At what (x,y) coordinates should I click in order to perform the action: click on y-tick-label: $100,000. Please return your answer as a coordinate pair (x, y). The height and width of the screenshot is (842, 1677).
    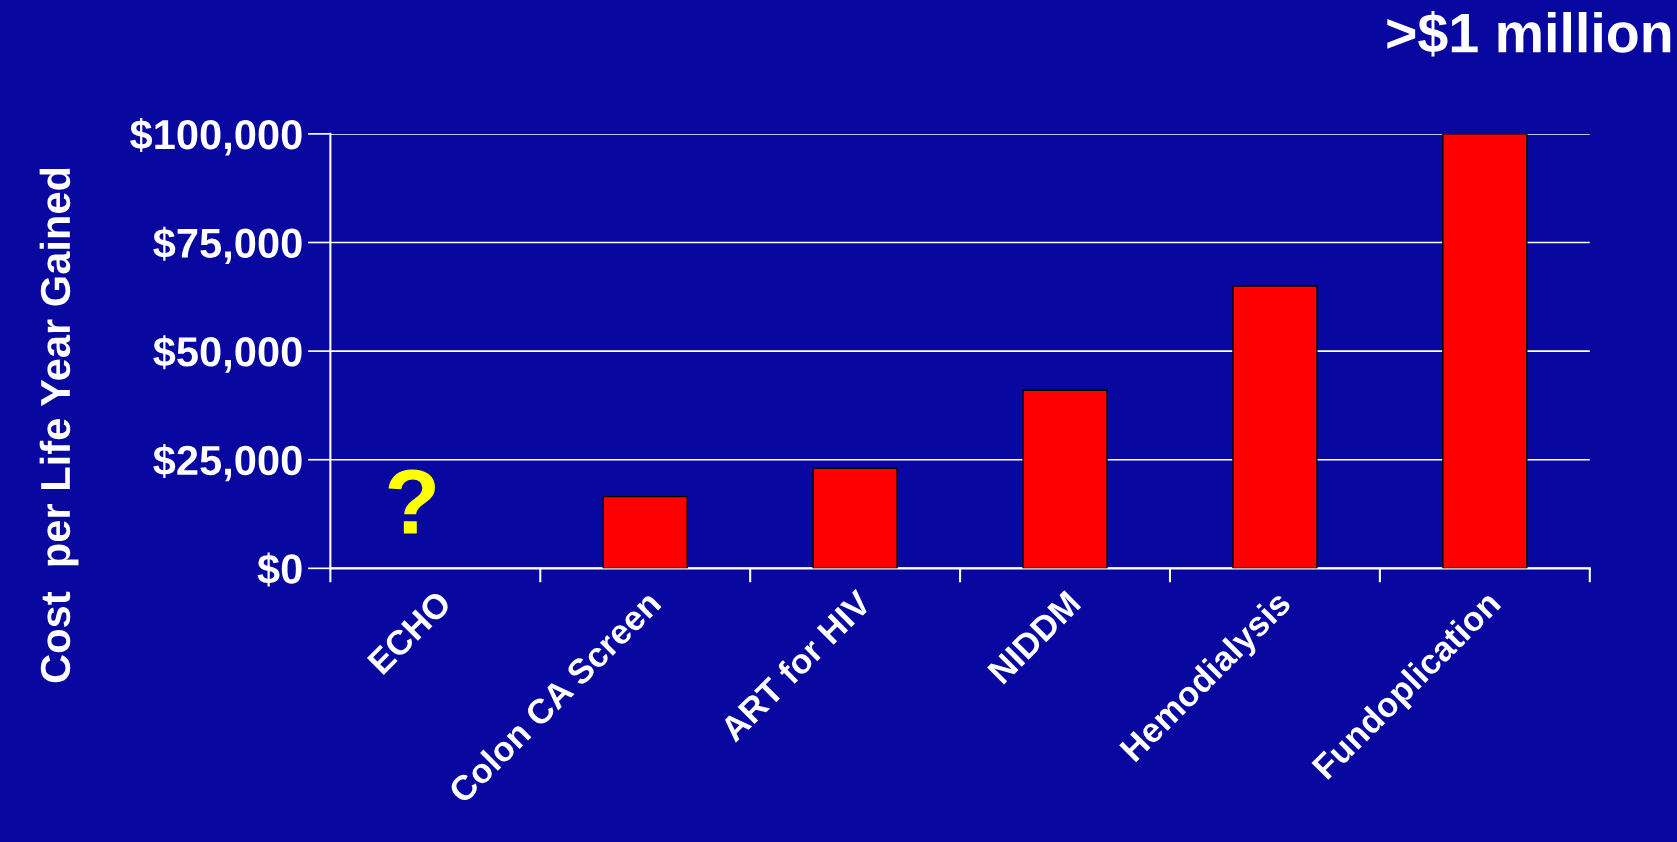
    Looking at the image, I should click on (216, 137).